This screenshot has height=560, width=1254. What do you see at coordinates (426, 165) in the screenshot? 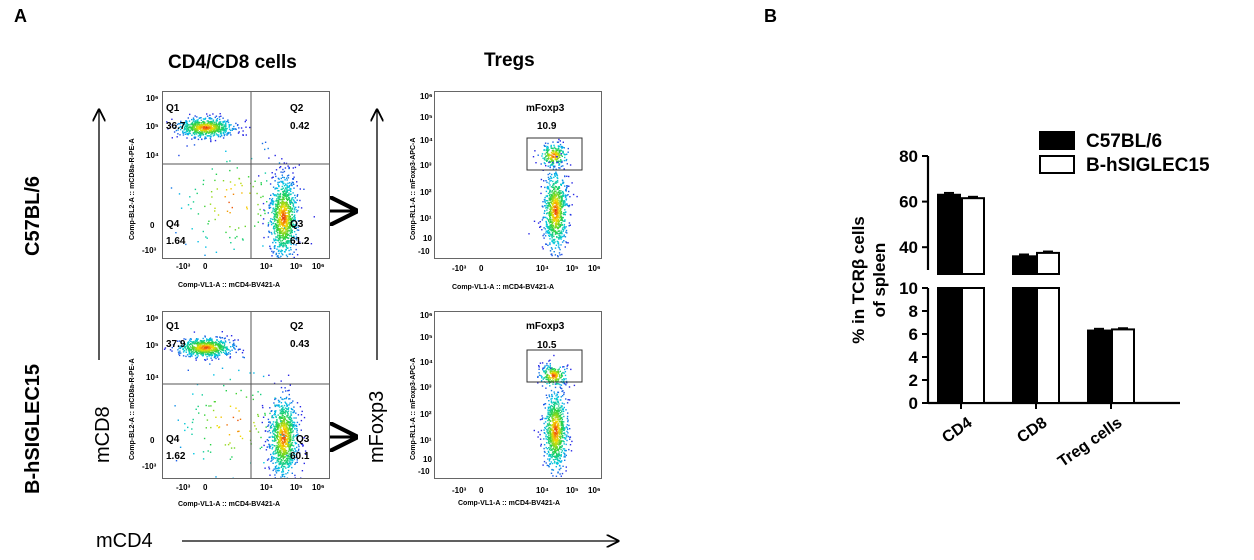
I see `y-tick-2-3: 10³` at bounding box center [426, 165].